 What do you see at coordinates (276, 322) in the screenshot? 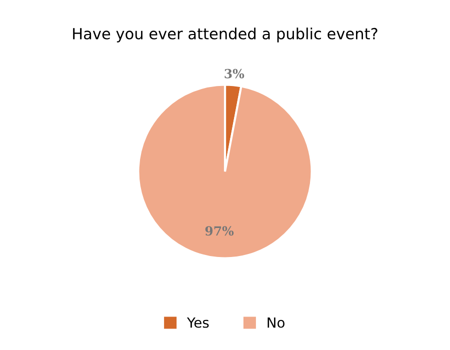
I see `legend-label: No` at bounding box center [276, 322].